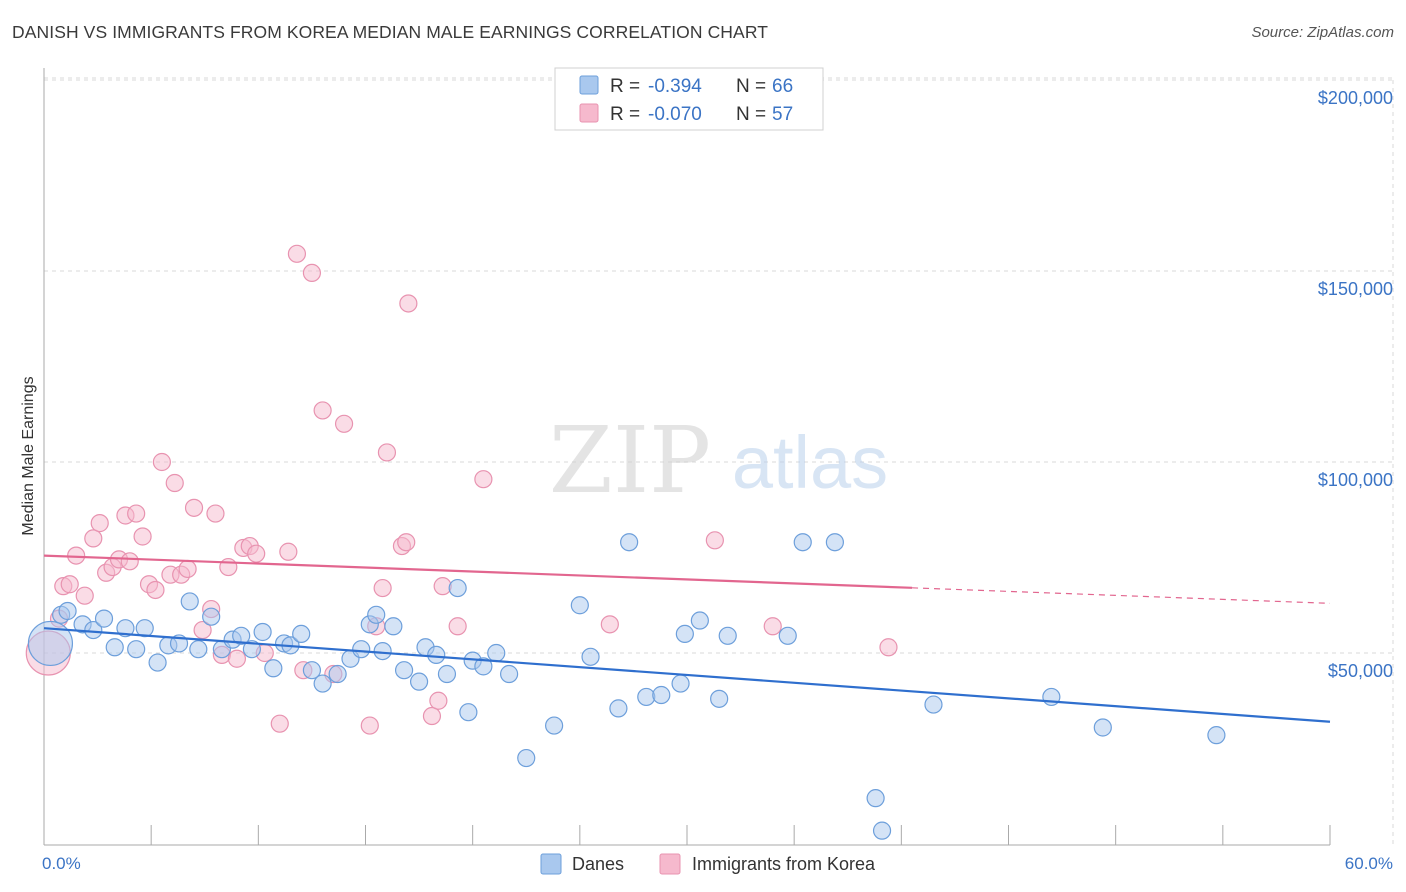  Describe the element at coordinates (61, 863) in the screenshot. I see `x-tick-label-0: 0.0%` at that location.